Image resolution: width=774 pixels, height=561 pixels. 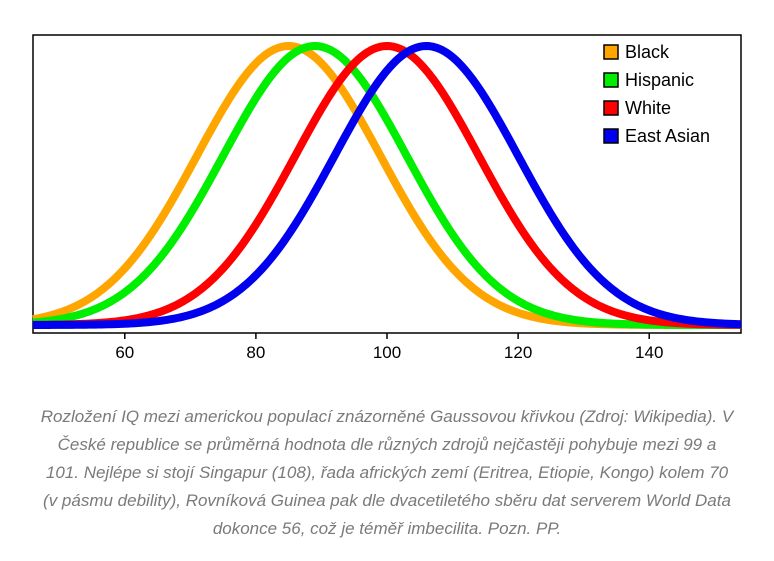 I want to click on legend-label-white: White, so click(x=648, y=108).